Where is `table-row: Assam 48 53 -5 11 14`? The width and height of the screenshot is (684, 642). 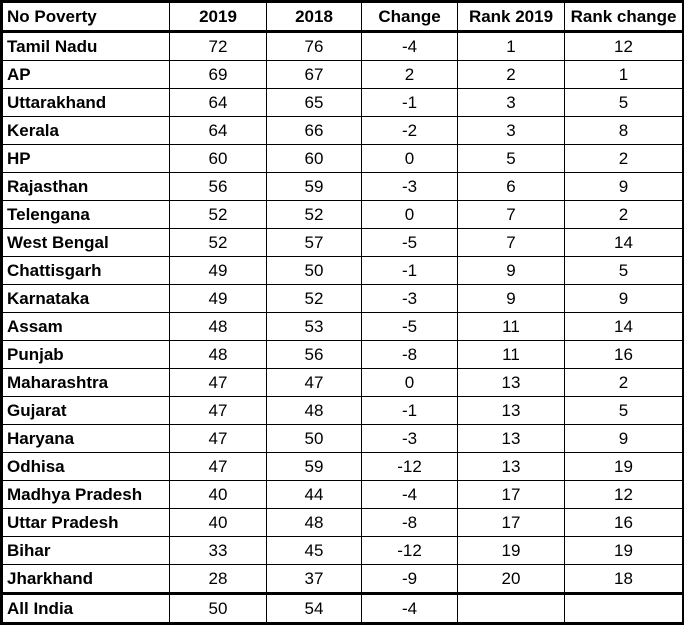 table-row: Assam 48 53 -5 11 14 is located at coordinates (342, 326).